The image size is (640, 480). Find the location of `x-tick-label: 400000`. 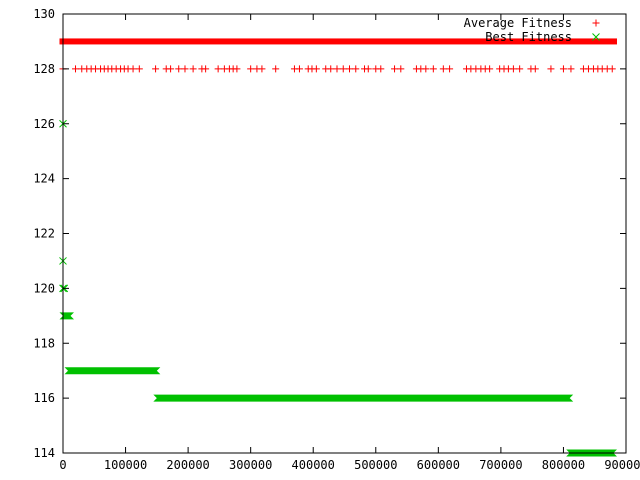

x-tick-label: 400000 is located at coordinates (313, 465).